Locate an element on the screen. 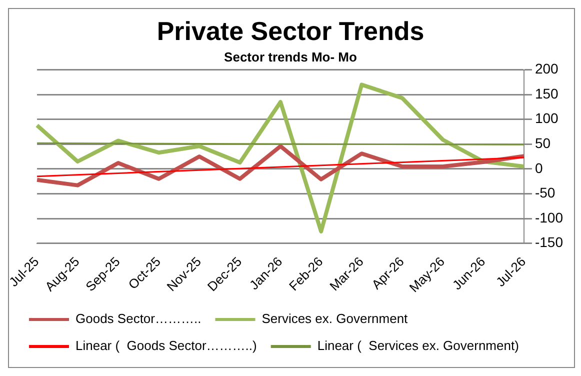  y-tick-label: -150 is located at coordinates (549, 242).